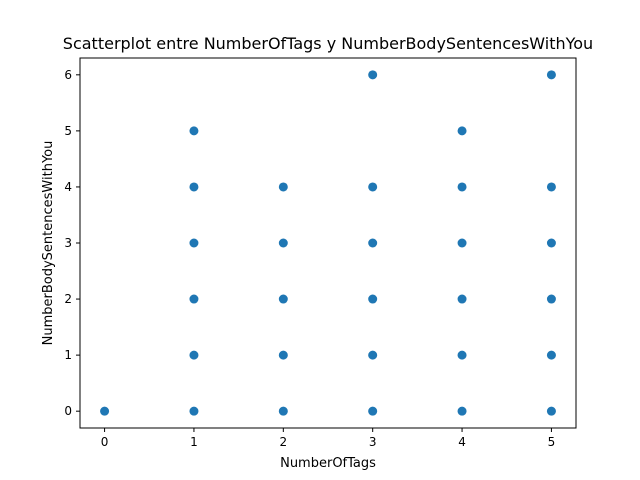 Image resolution: width=640 pixels, height=480 pixels. I want to click on x-tick-label: 3, so click(373, 442).